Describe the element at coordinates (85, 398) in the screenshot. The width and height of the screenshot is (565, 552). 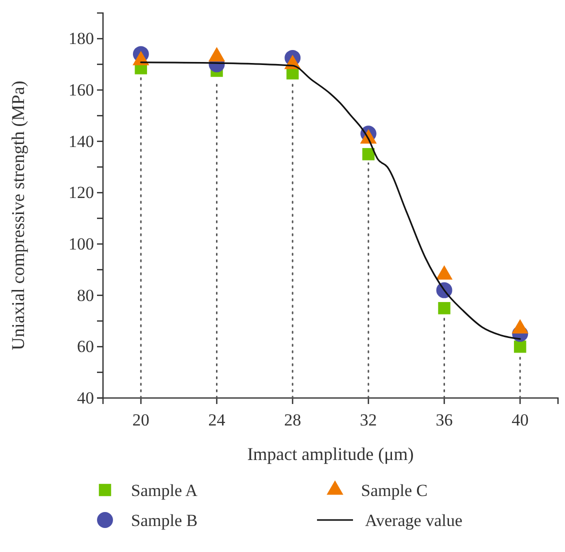
I see `y-tick-label: 40` at that location.